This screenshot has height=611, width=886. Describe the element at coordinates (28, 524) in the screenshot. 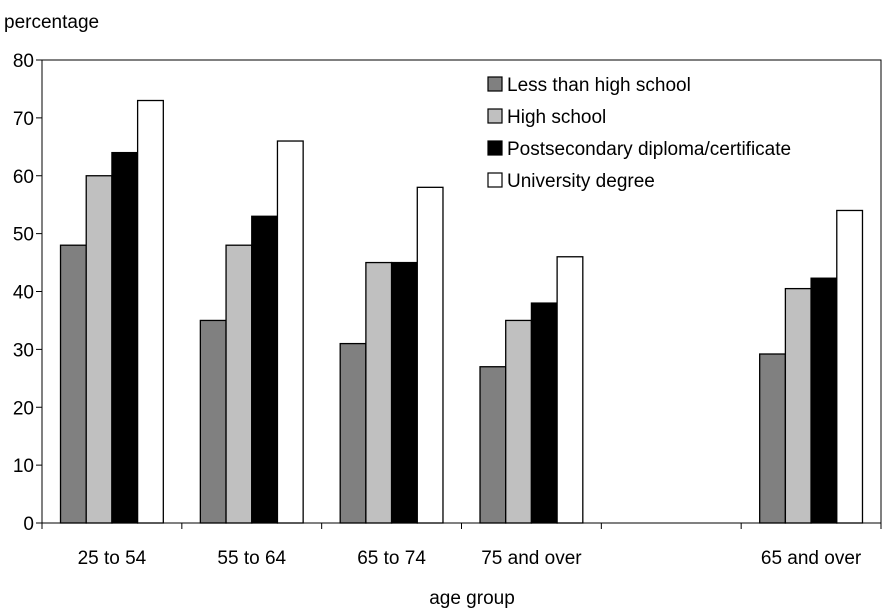

I see `y-tick-label: 0` at that location.